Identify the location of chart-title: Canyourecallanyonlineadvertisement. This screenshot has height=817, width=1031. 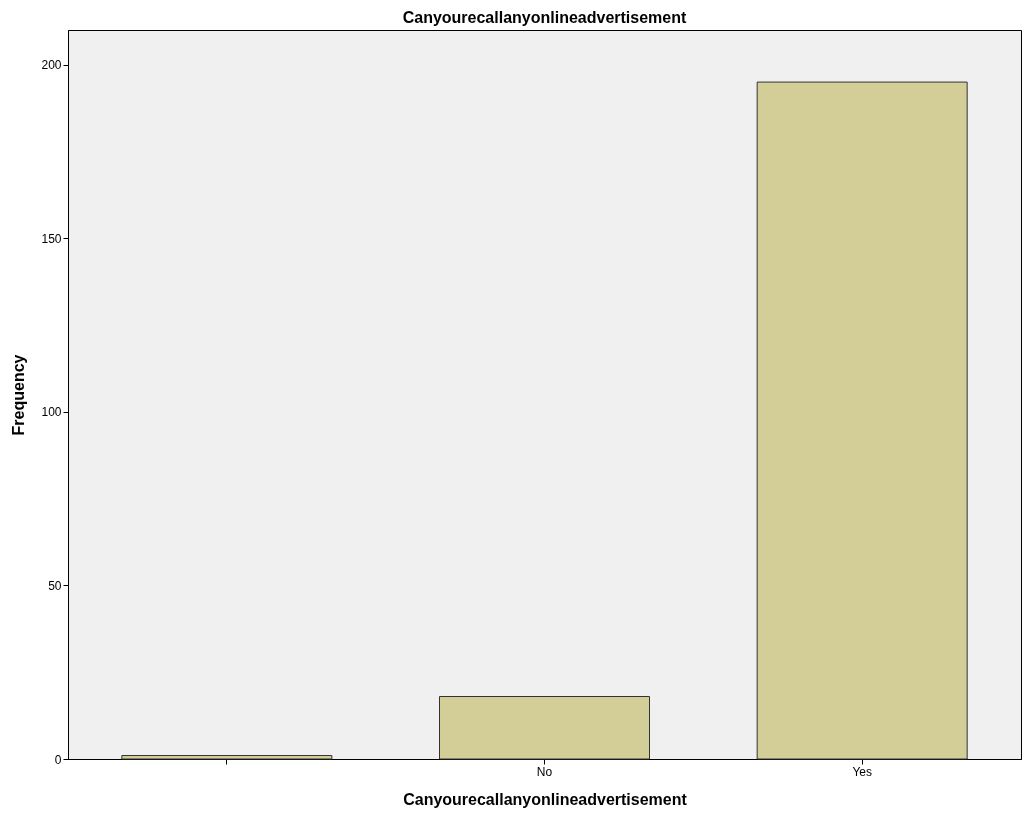
(544, 17).